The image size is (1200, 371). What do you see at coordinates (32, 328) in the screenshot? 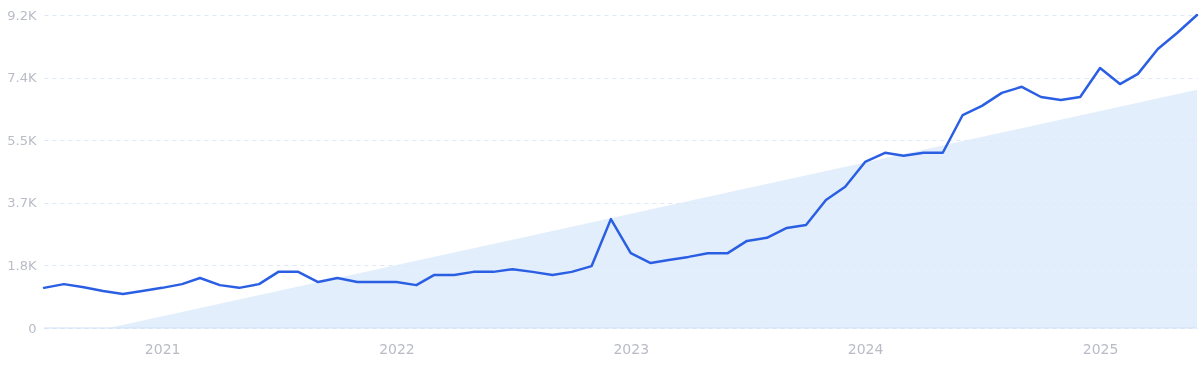
I see `y-tick-label: 0` at bounding box center [32, 328].